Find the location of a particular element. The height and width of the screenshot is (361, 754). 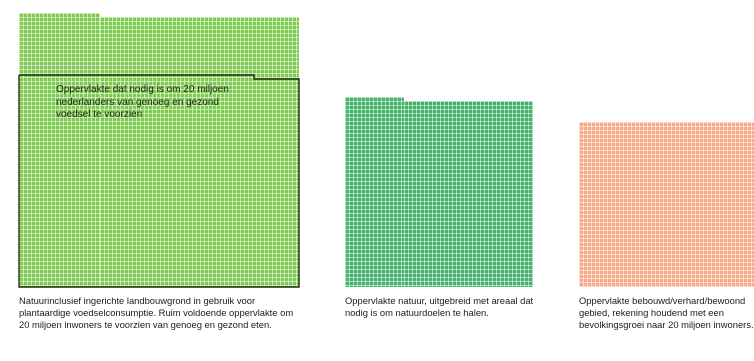

nature-area-block-main is located at coordinates (468, 194).